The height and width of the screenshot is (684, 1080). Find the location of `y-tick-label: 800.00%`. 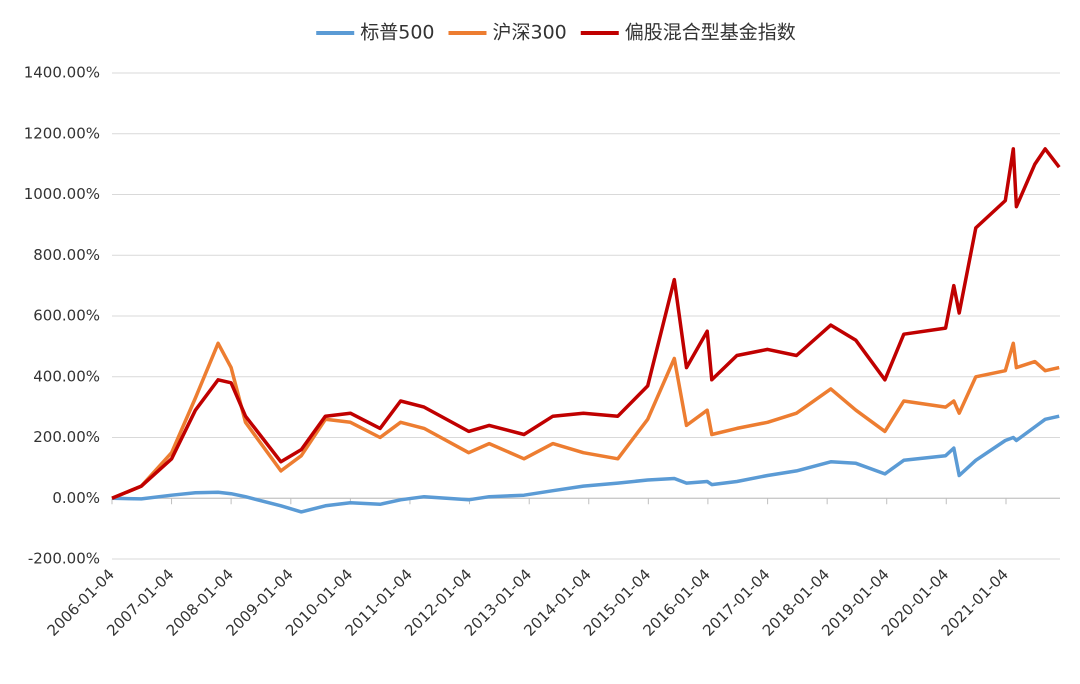

y-tick-label: 800.00% is located at coordinates (66, 255).